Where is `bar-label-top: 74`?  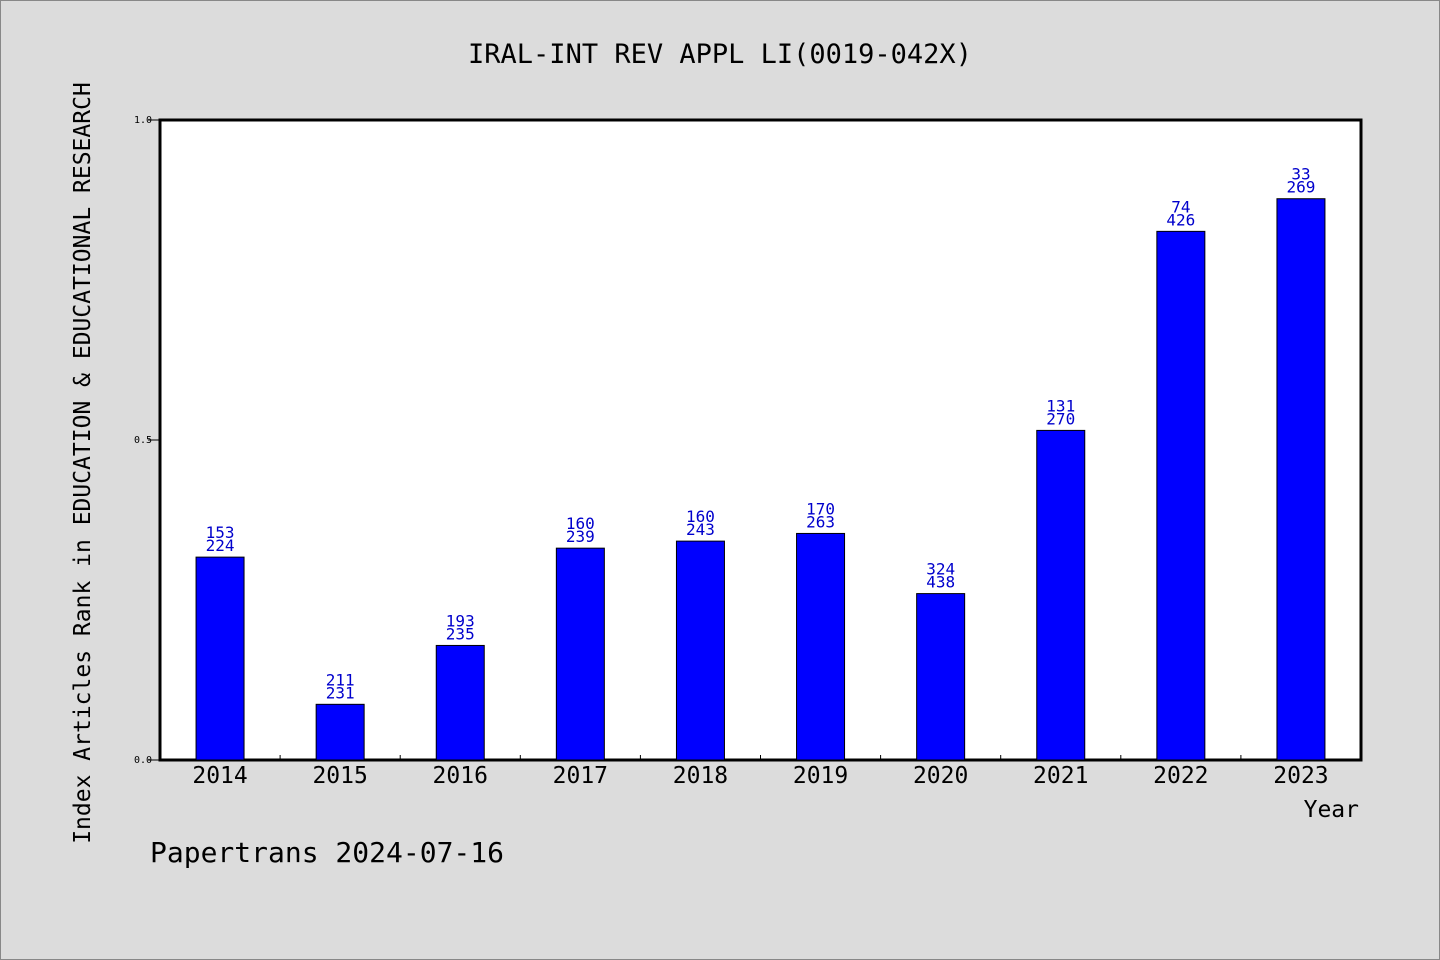 bar-label-top: 74 is located at coordinates (1180, 206).